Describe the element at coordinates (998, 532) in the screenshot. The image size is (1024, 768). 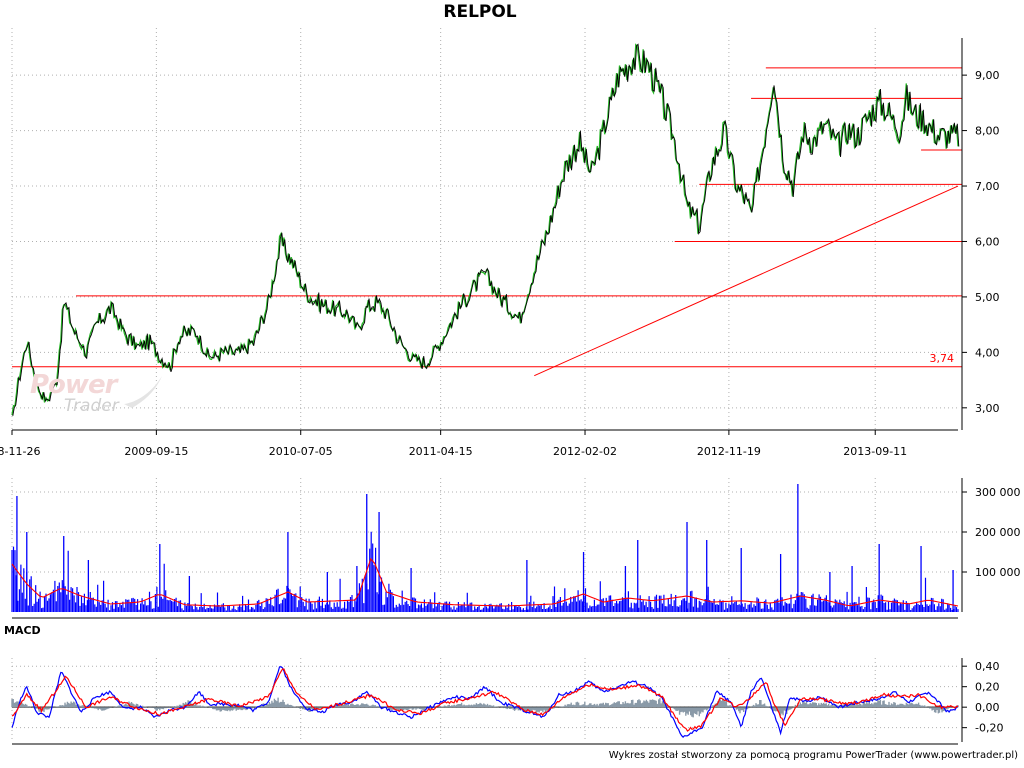
I see `volume-y-tick-label: 200 000` at that location.